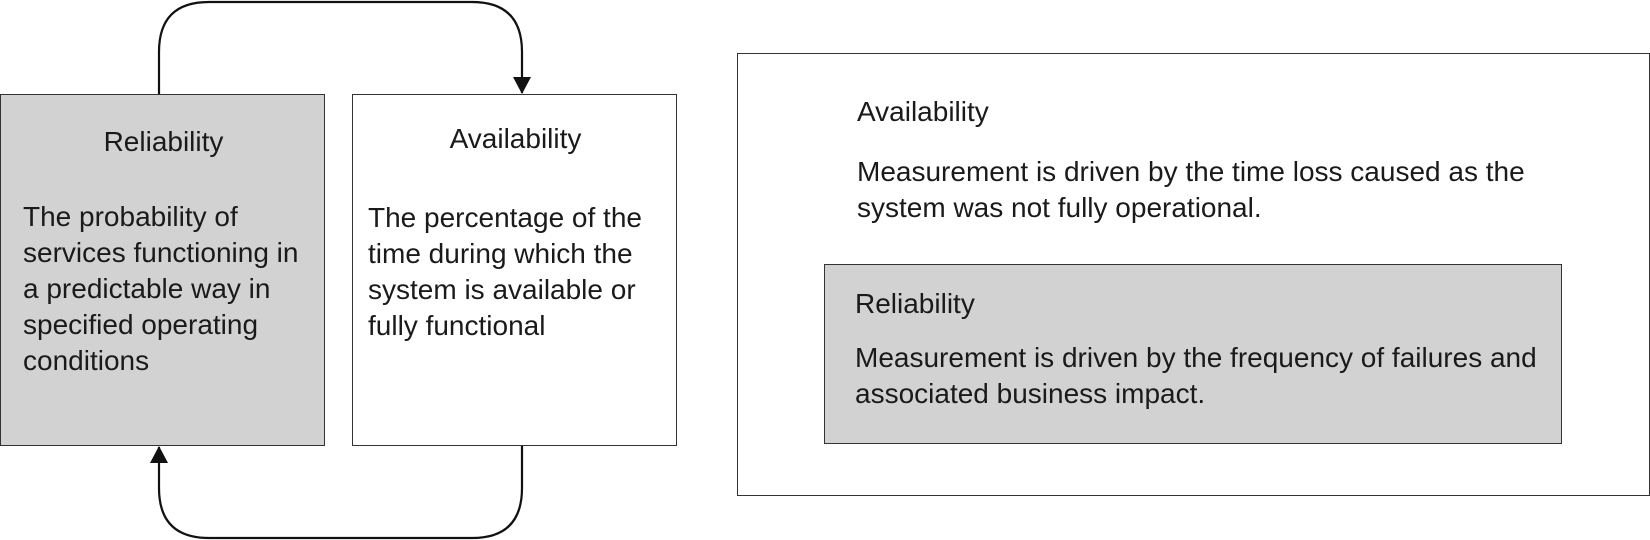  What do you see at coordinates (159, 454) in the screenshot?
I see `arrowhead-into-reliability` at bounding box center [159, 454].